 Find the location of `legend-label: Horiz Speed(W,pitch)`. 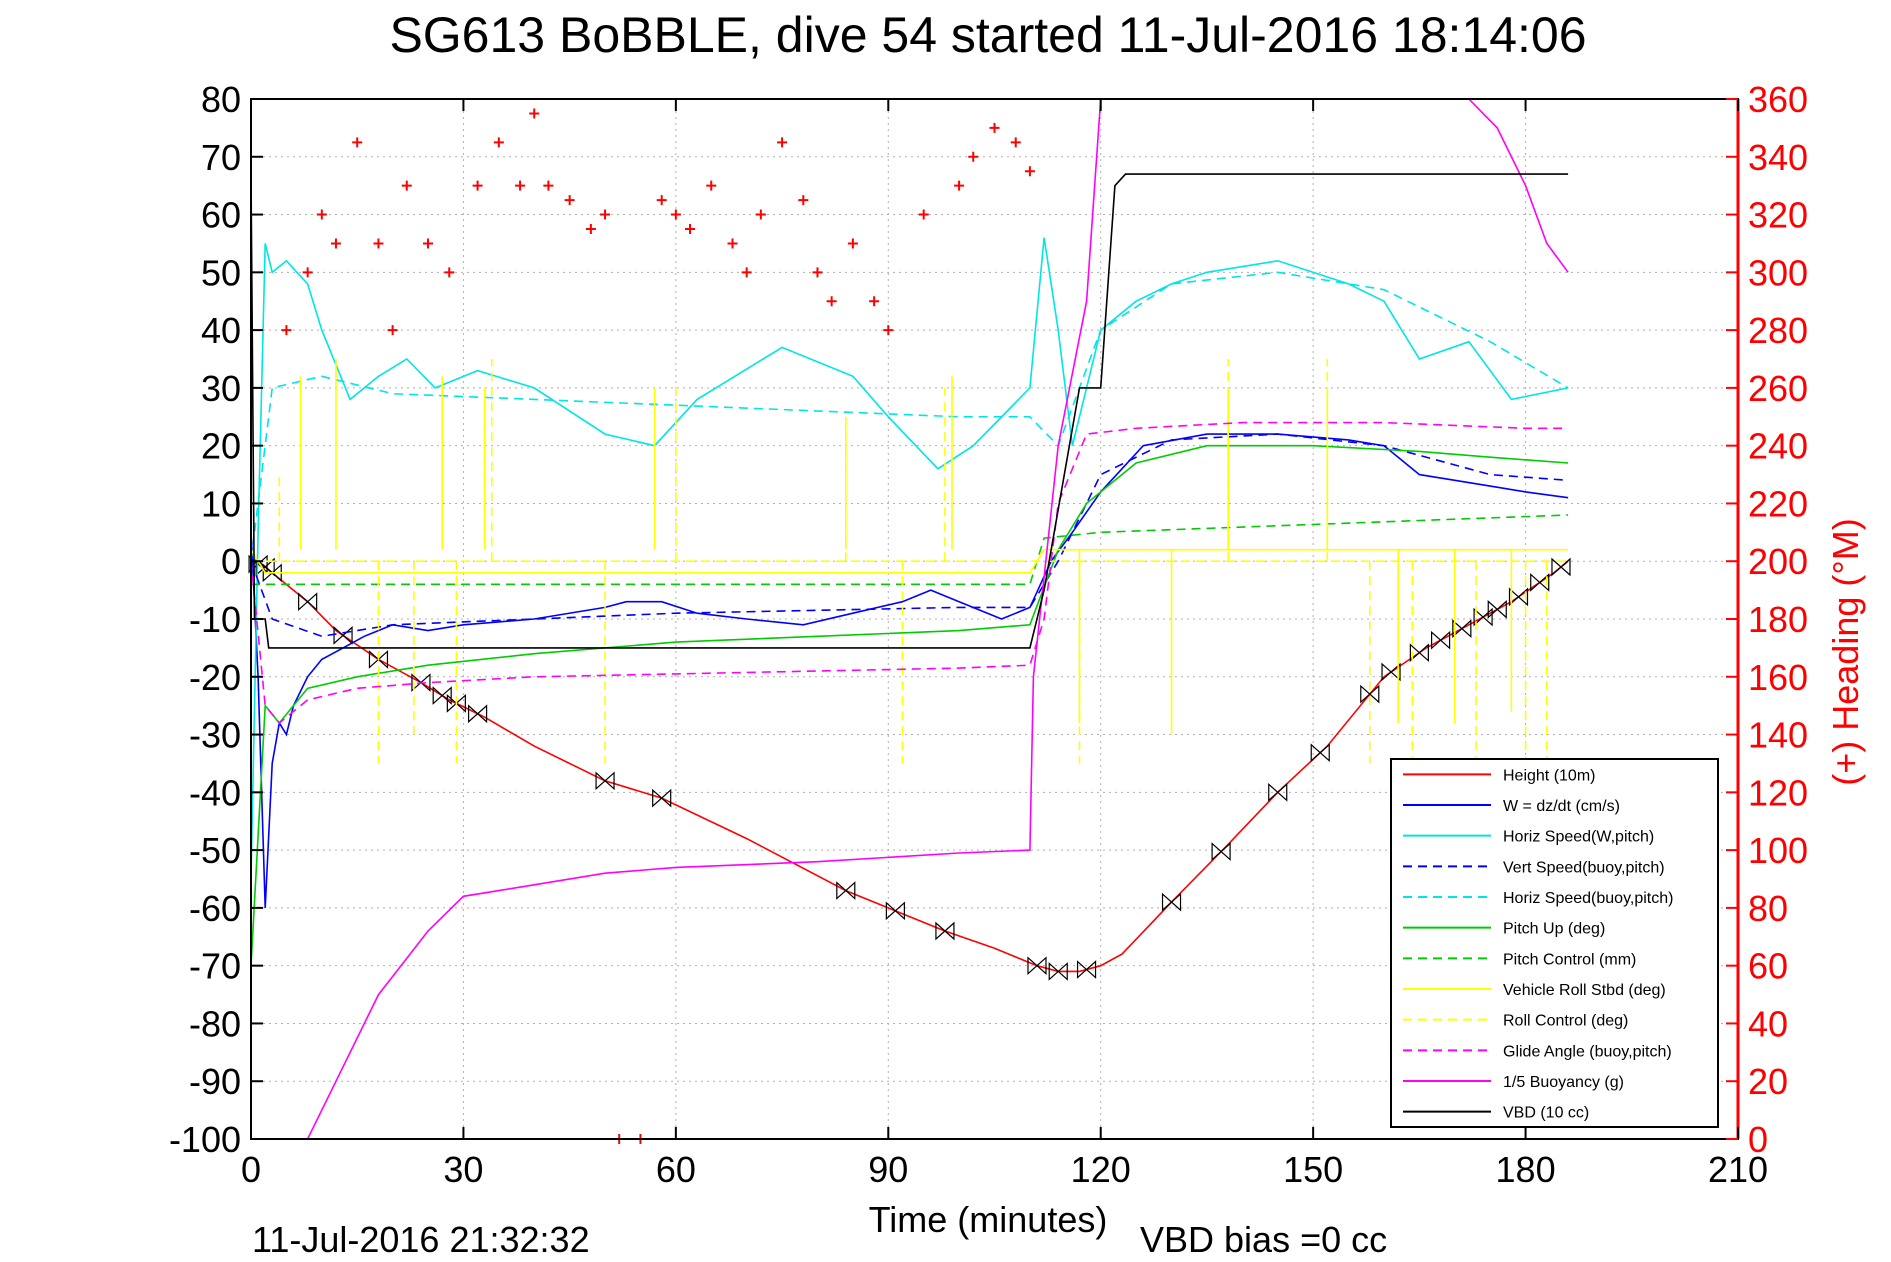

legend-label: Horiz Speed(W,pitch) is located at coordinates (1578, 837).